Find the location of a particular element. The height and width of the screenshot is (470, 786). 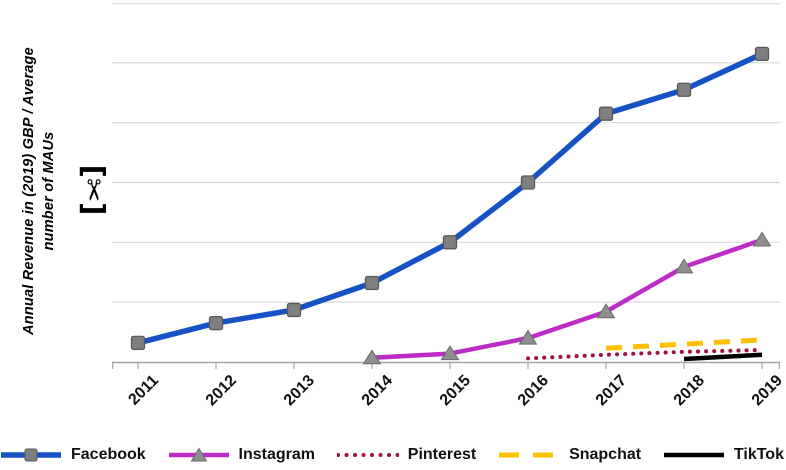

pinterest-line is located at coordinates (645, 354).